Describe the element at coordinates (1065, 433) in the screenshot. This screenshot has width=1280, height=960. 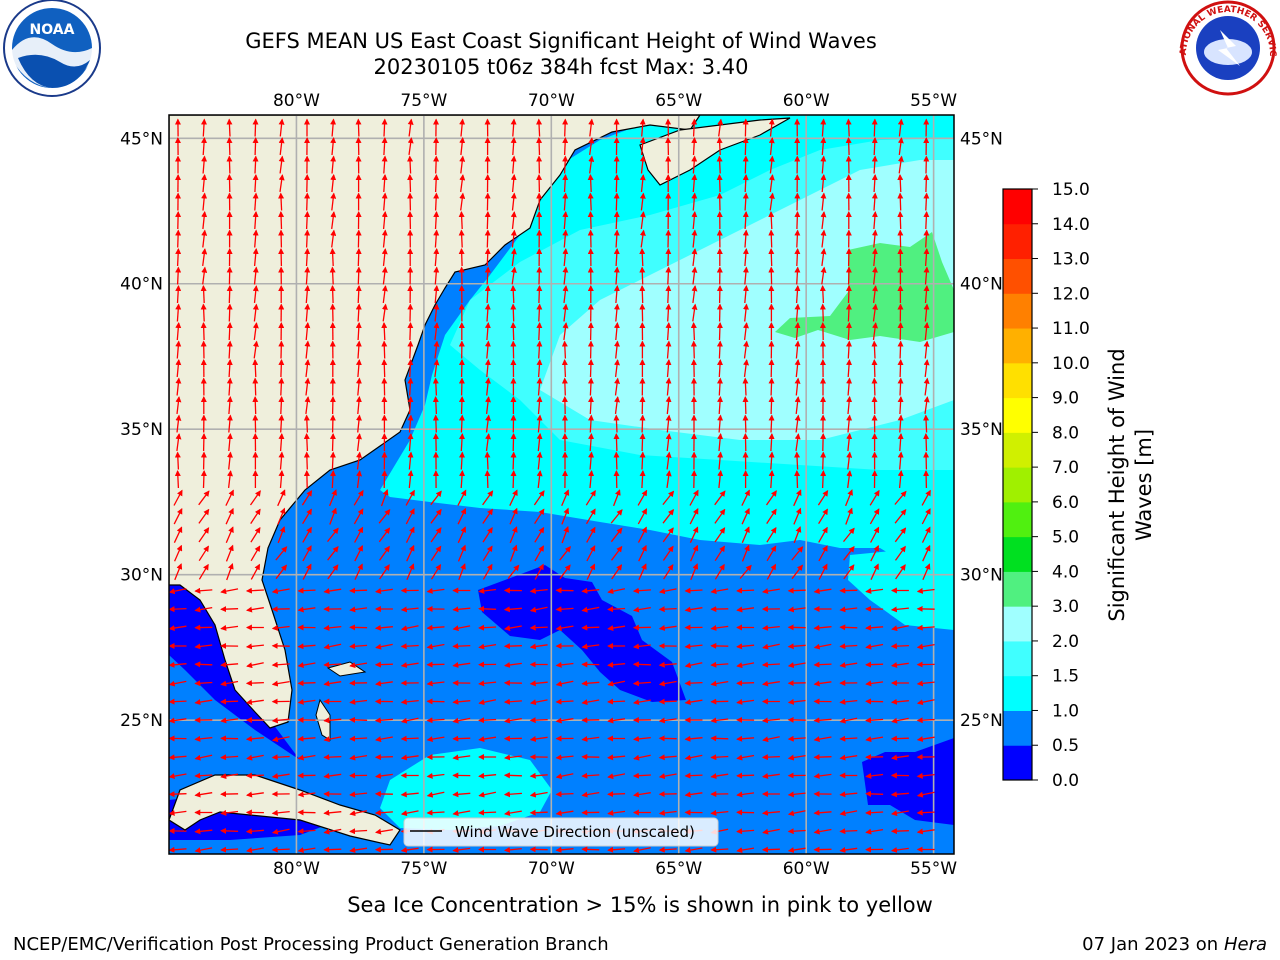
I see `colorbar-tick-label-10: 8.0` at that location.